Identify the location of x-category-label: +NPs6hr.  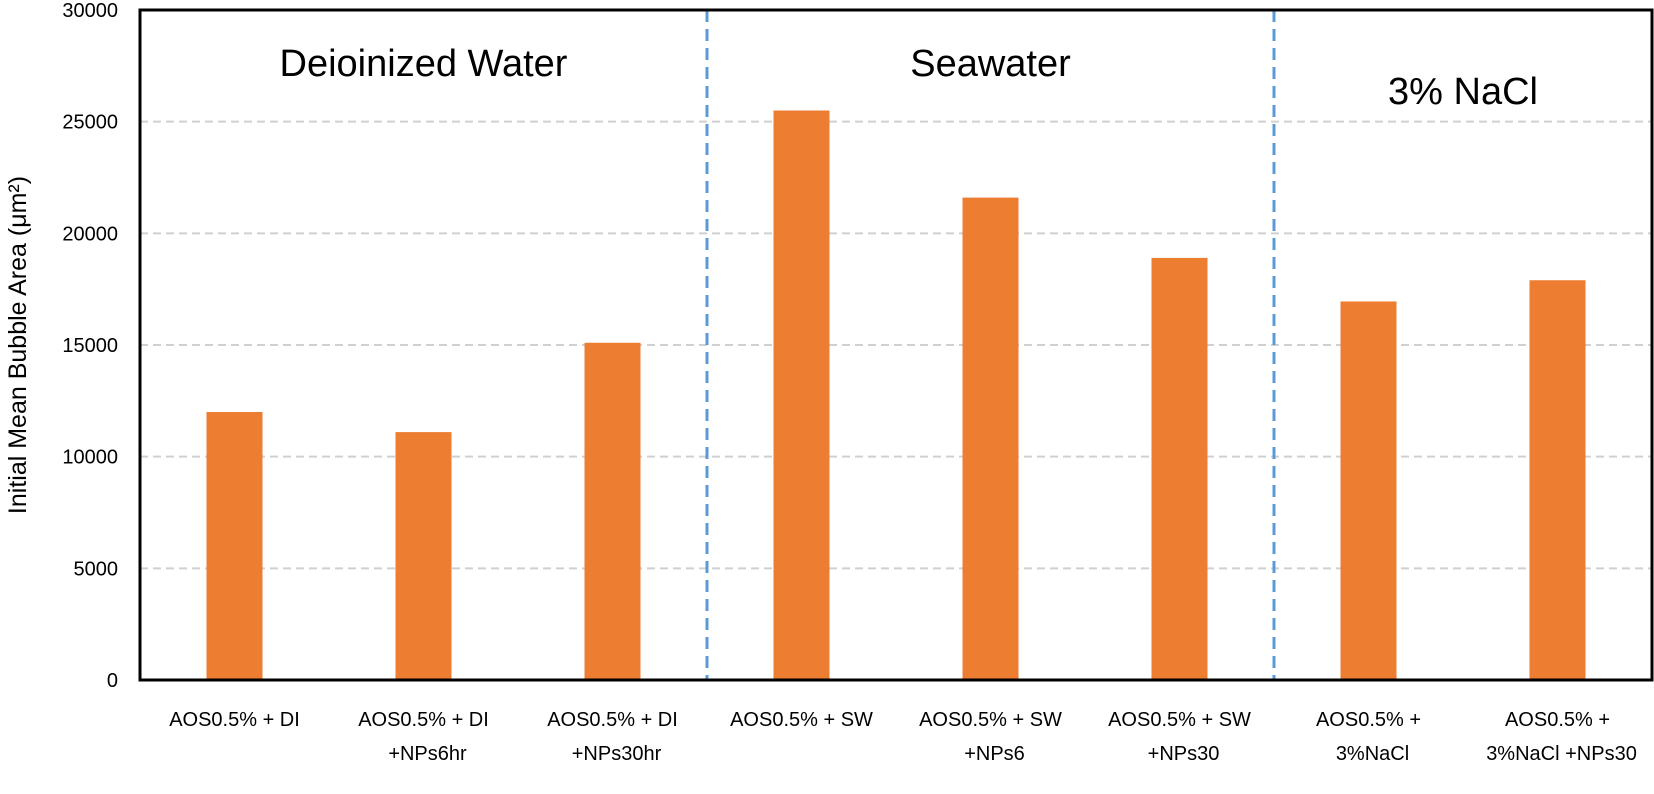
(427, 754).